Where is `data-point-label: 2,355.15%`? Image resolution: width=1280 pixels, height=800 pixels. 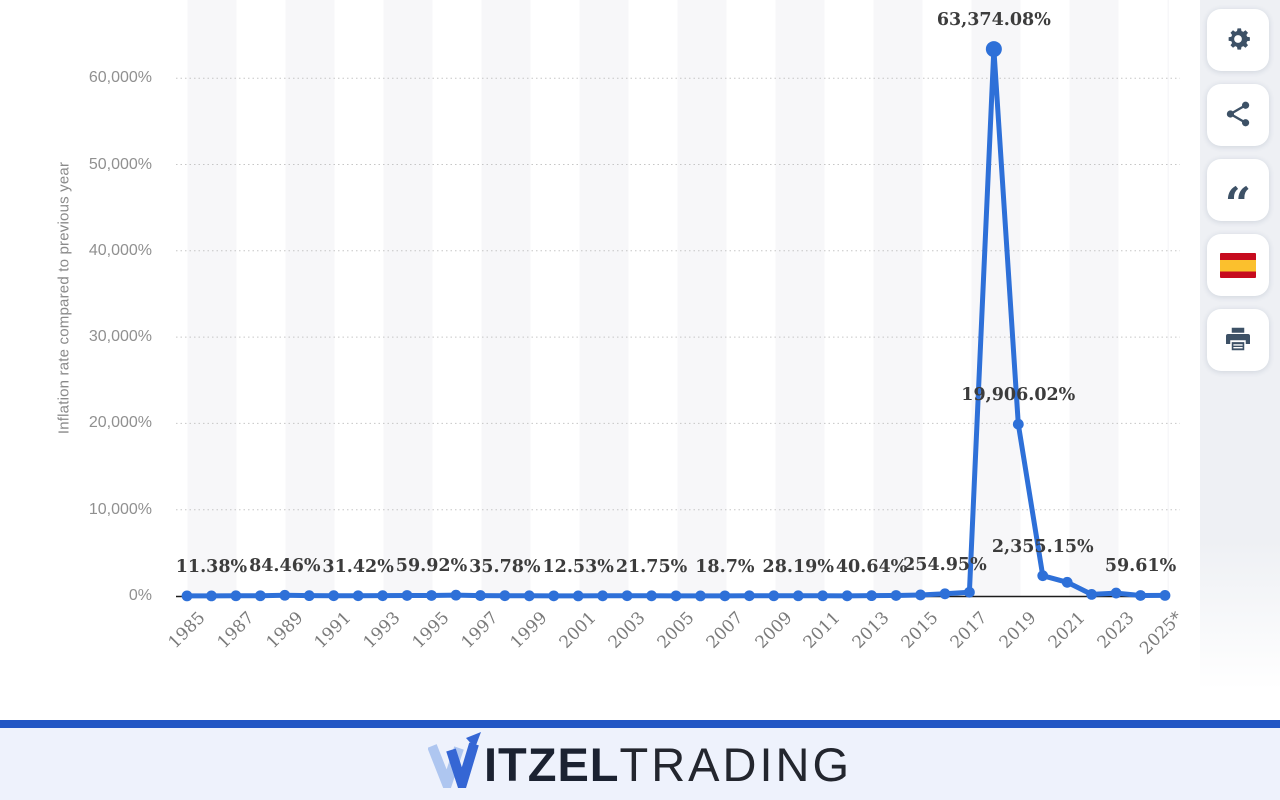
data-point-label: 2,355.15% is located at coordinates (1042, 546).